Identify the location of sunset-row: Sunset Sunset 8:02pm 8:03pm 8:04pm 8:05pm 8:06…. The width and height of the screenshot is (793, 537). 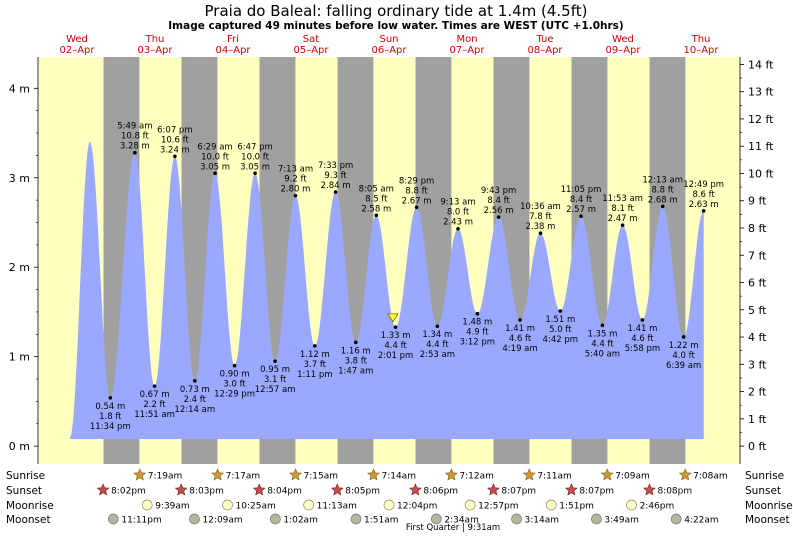
(393, 490).